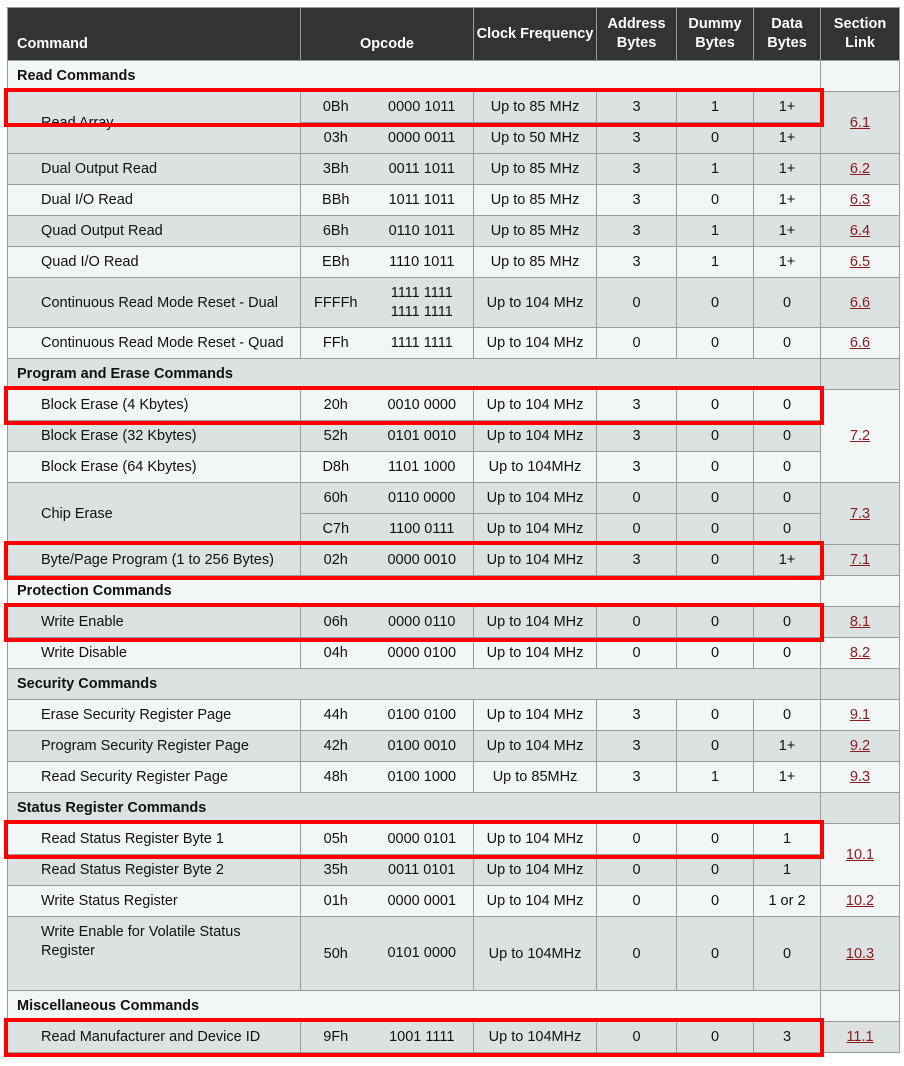 The height and width of the screenshot is (1066, 904). I want to click on header-opcode: Opcode, so click(387, 34).